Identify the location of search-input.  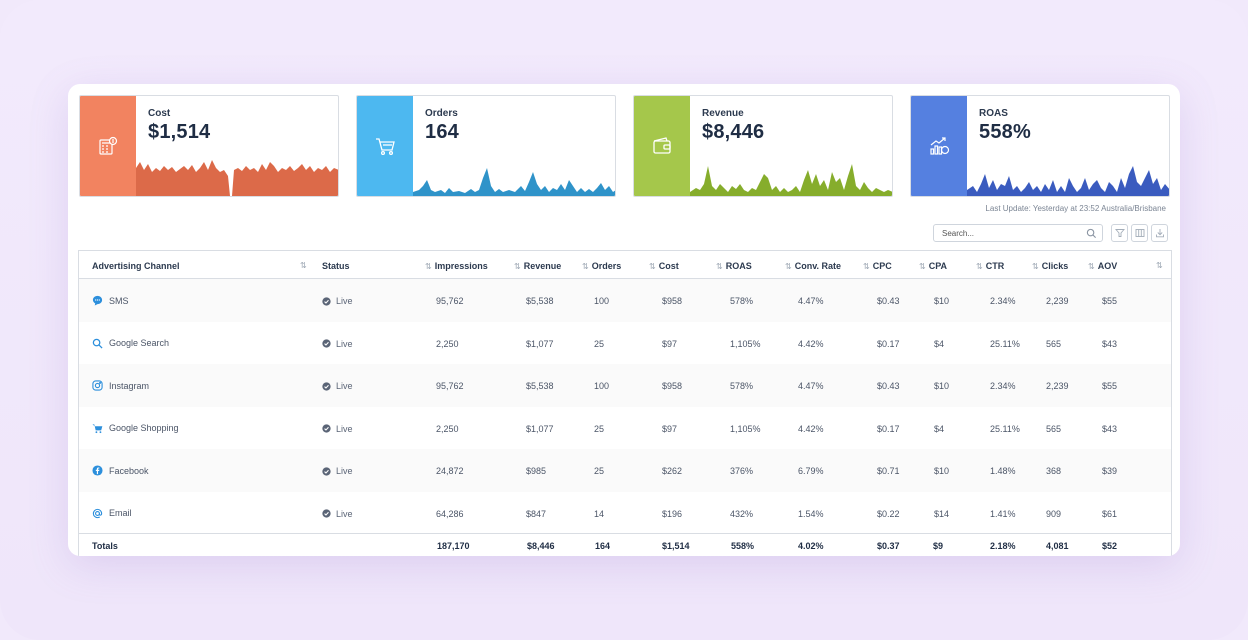
(1012, 233).